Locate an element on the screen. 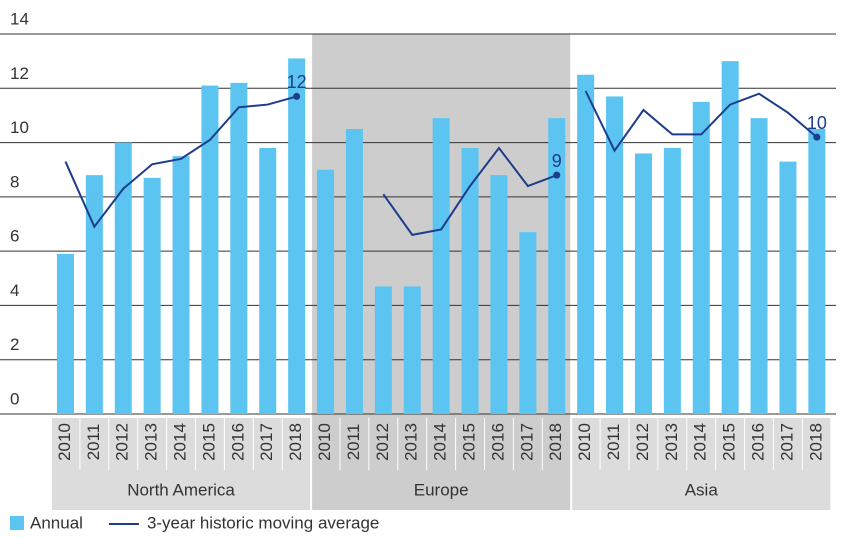 This screenshot has width=848, height=538. legend-label: 3-year historic moving average is located at coordinates (263, 522).